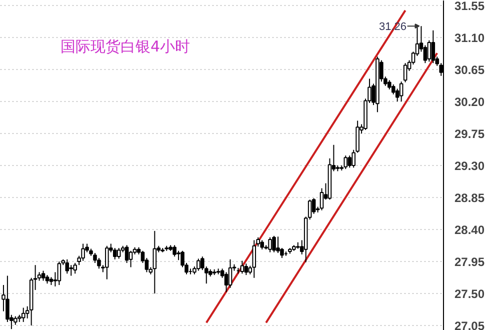 The width and height of the screenshot is (500, 330). I want to click on y-tick-label: 27.50, so click(469, 294).